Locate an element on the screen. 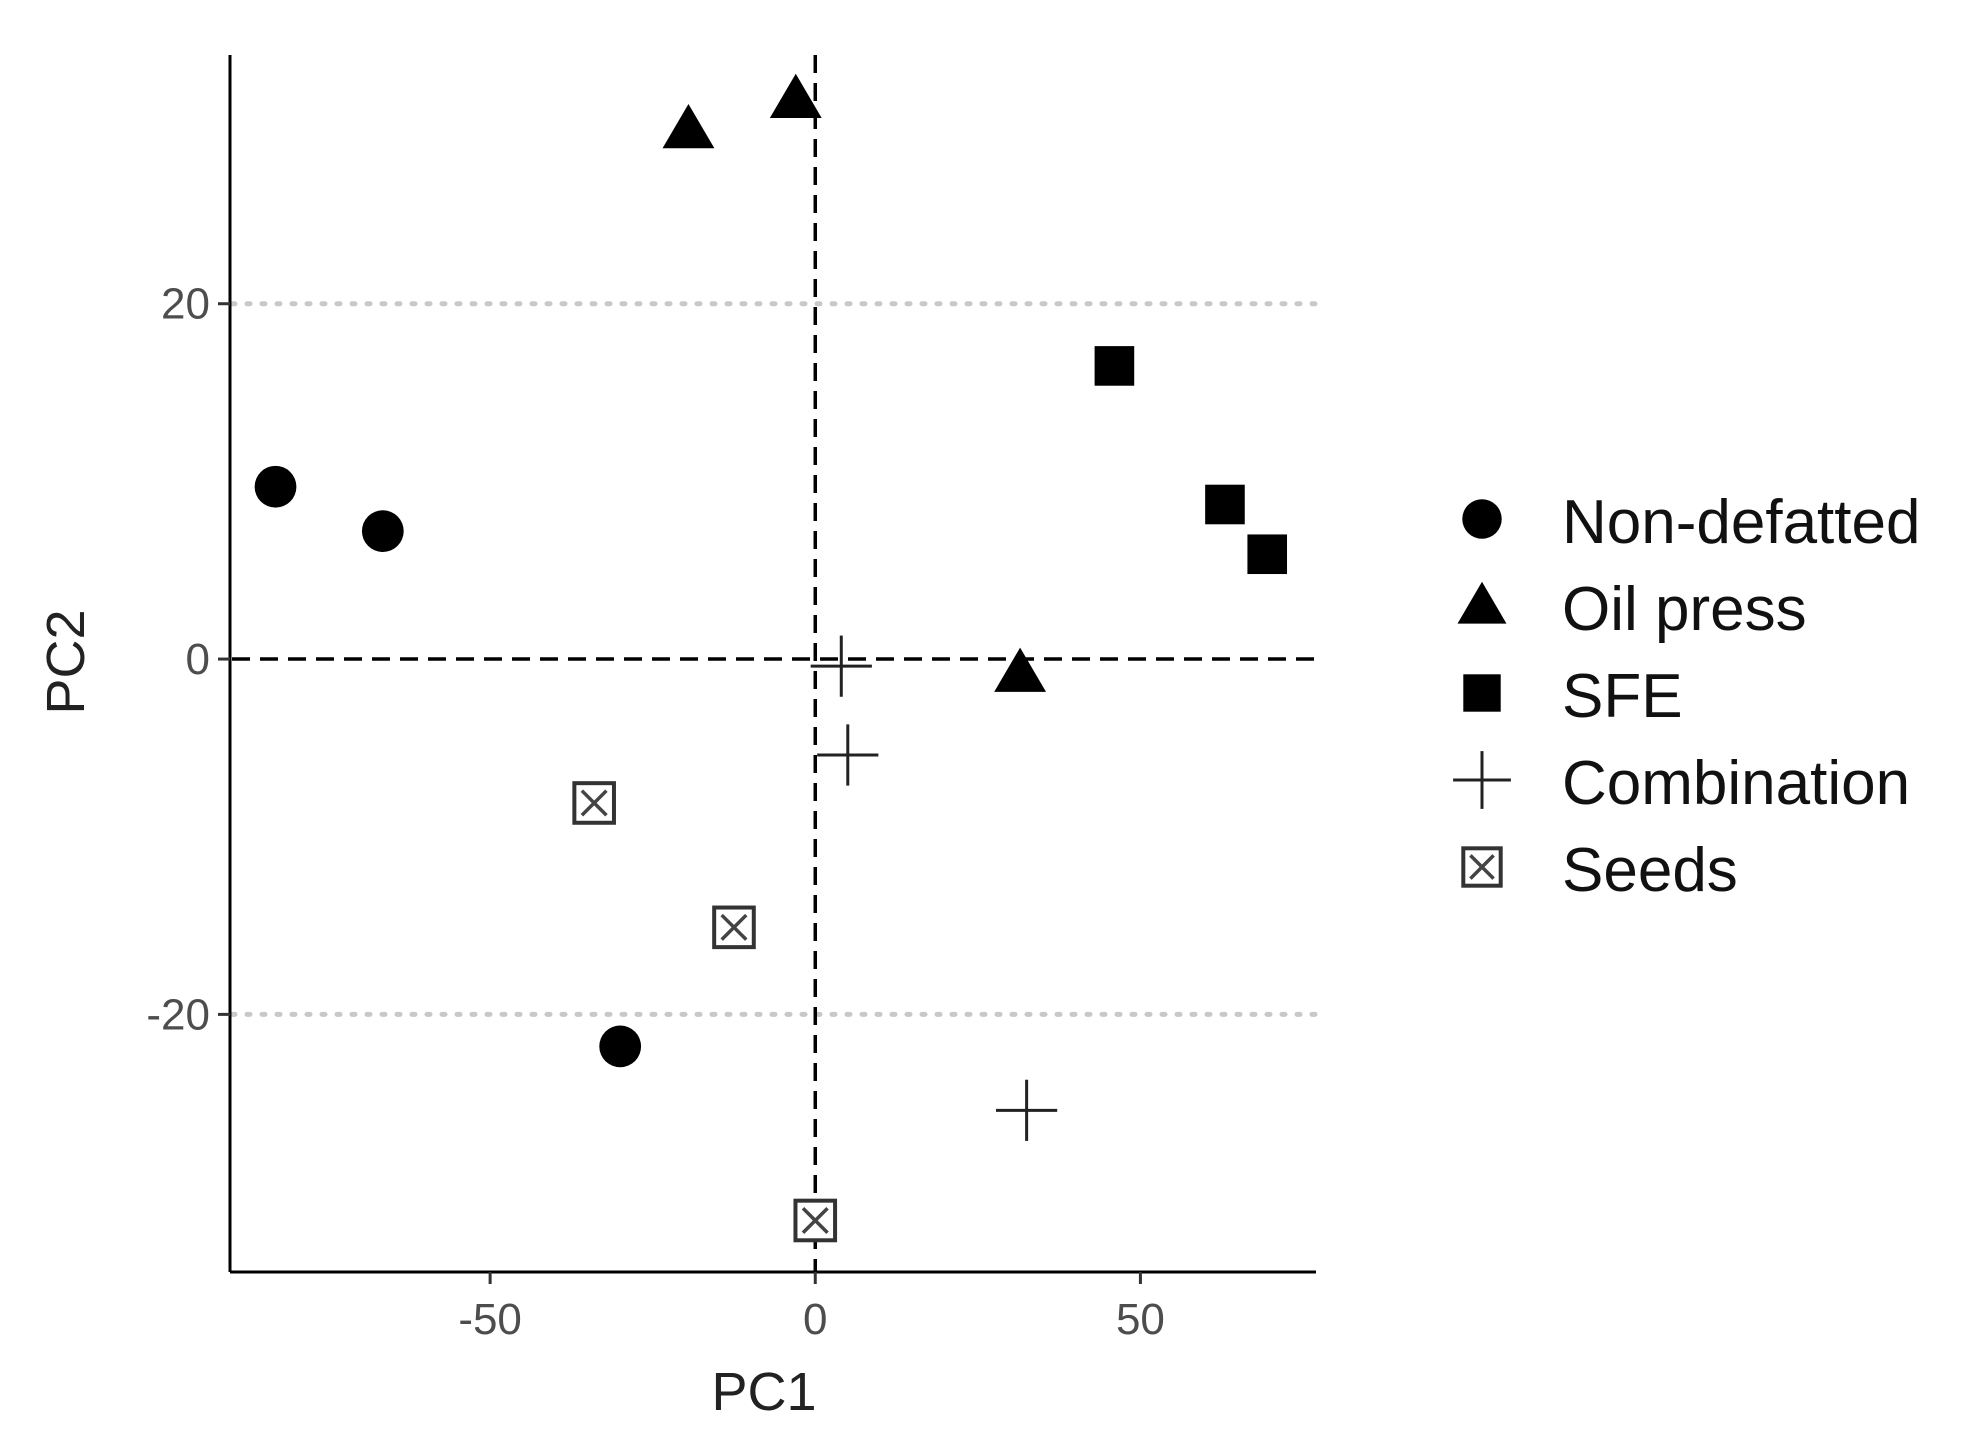 This screenshot has height=1449, width=1983. legend-marker-non-defatted is located at coordinates (1482, 519).